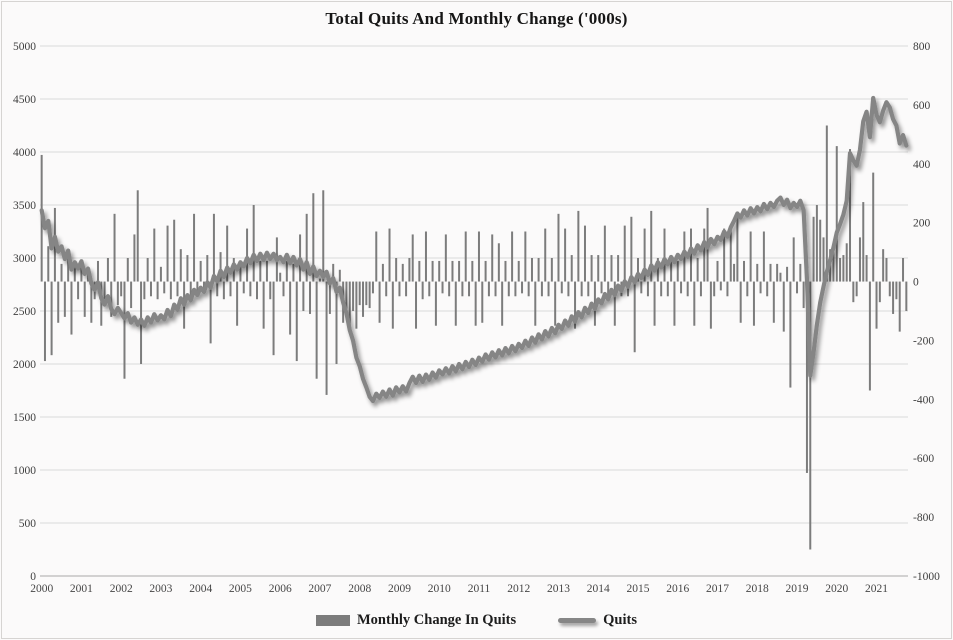 This screenshot has height=640, width=953. Describe the element at coordinates (518, 589) in the screenshot. I see `x-axis-year-label: 2012` at that location.